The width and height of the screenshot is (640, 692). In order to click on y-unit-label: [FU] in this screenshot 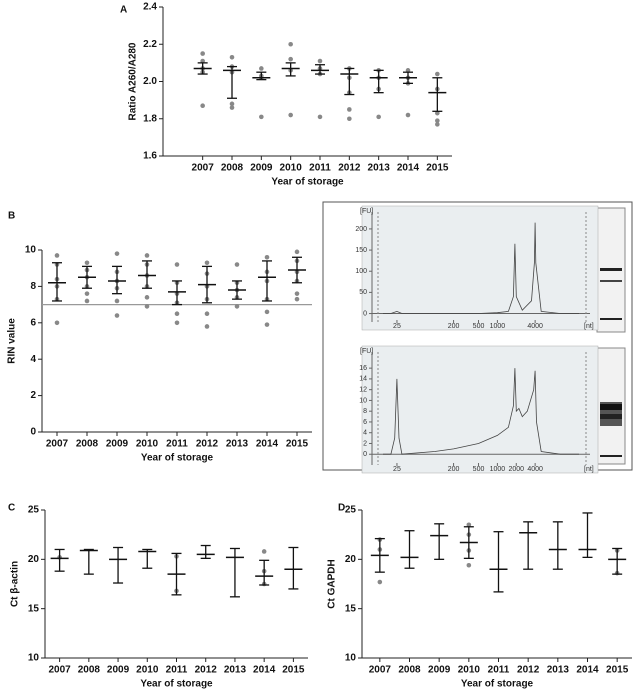, I will do `click(366, 351)`.